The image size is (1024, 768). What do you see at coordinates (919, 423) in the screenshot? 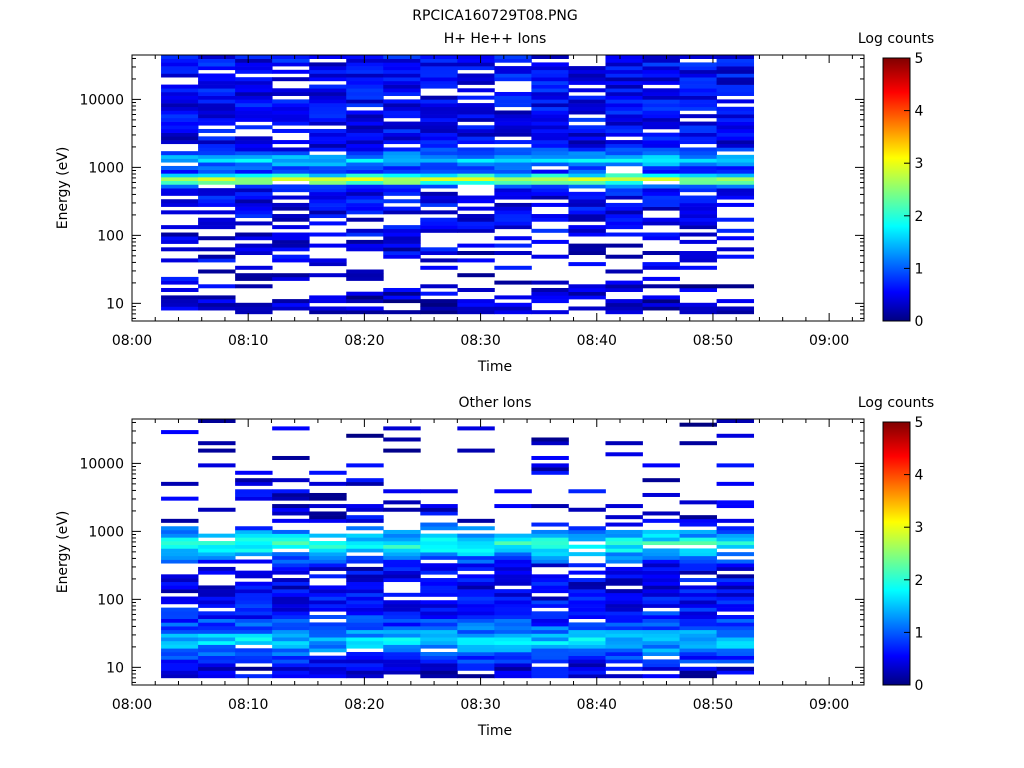
I see `colorbar-tick-label: 5` at bounding box center [919, 423].